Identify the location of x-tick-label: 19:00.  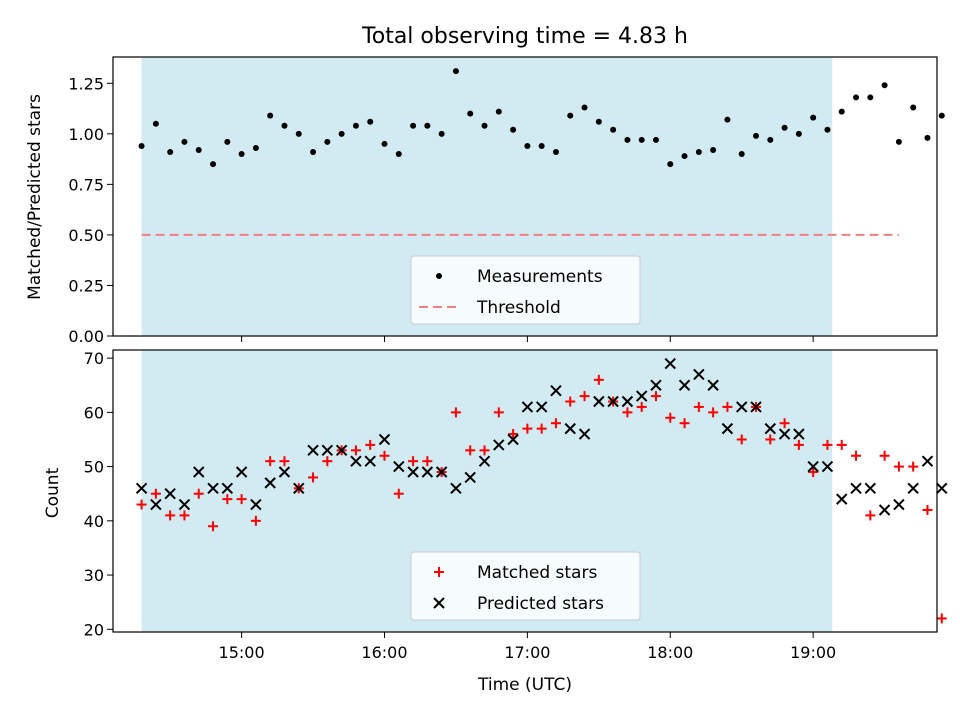
(813, 652).